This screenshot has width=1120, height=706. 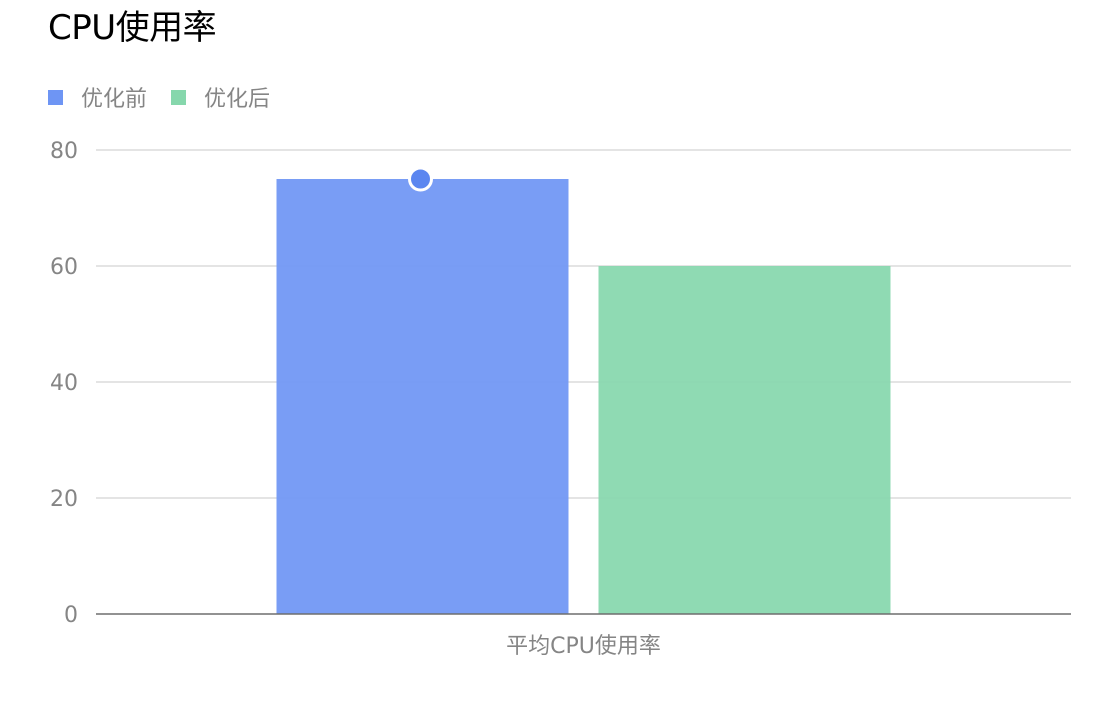 What do you see at coordinates (744, 440) in the screenshot?
I see `bar-after` at bounding box center [744, 440].